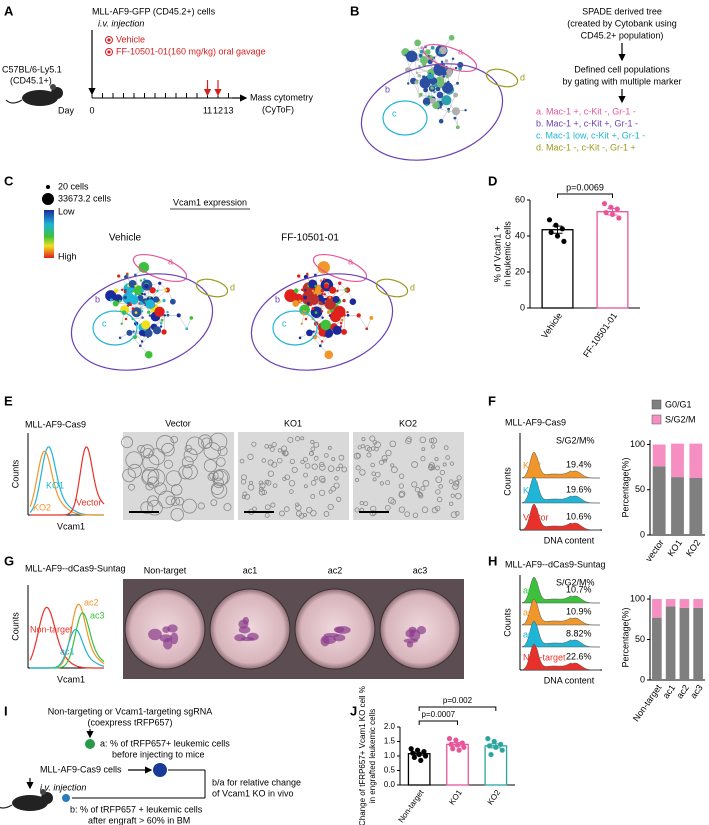 The image size is (709, 825). I want to click on label: i.v. injection, so click(121, 23).